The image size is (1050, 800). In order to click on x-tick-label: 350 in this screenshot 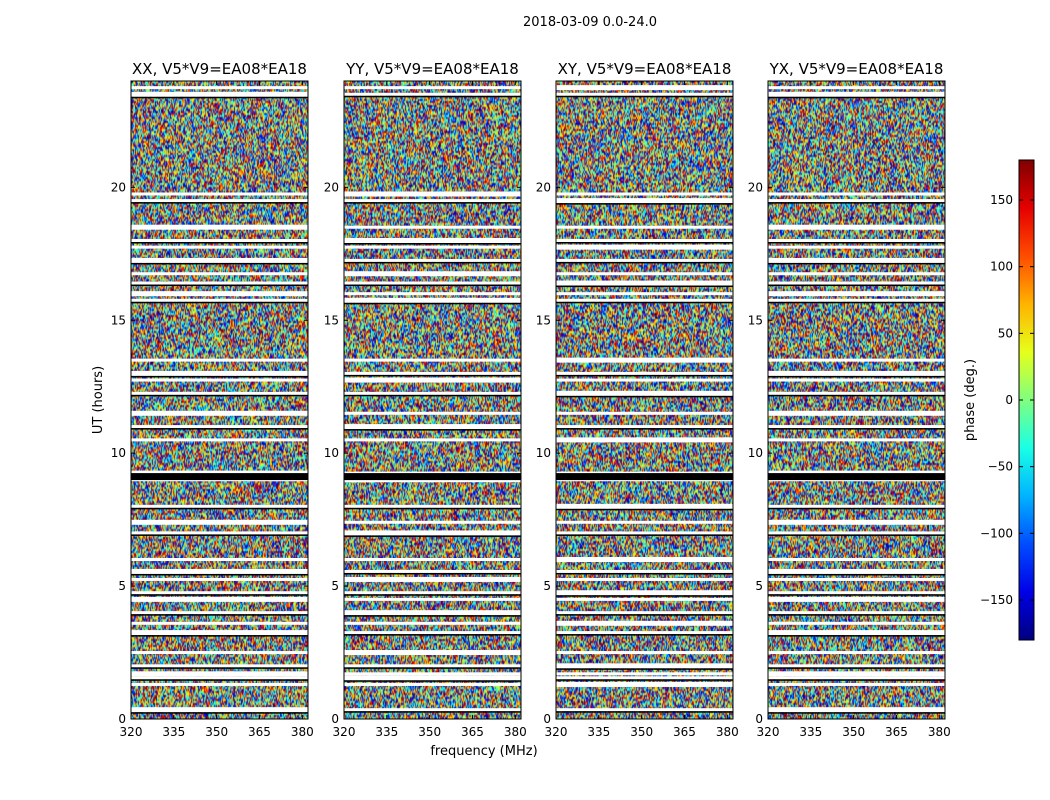, I will do `click(853, 732)`.